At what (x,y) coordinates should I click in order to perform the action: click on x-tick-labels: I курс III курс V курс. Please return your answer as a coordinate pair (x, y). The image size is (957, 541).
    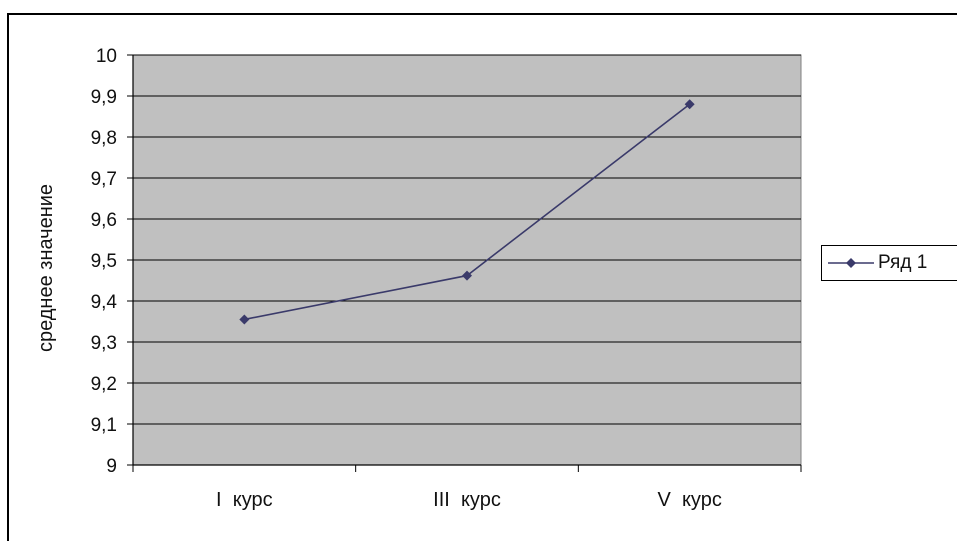
    Looking at the image, I should click on (469, 500).